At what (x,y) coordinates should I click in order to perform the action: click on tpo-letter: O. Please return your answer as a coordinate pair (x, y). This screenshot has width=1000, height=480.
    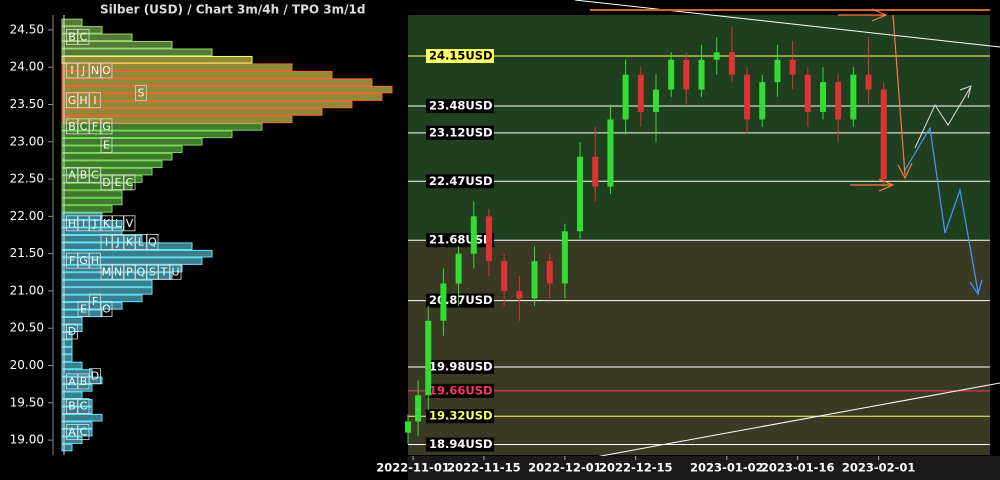
    Looking at the image, I should click on (106, 70).